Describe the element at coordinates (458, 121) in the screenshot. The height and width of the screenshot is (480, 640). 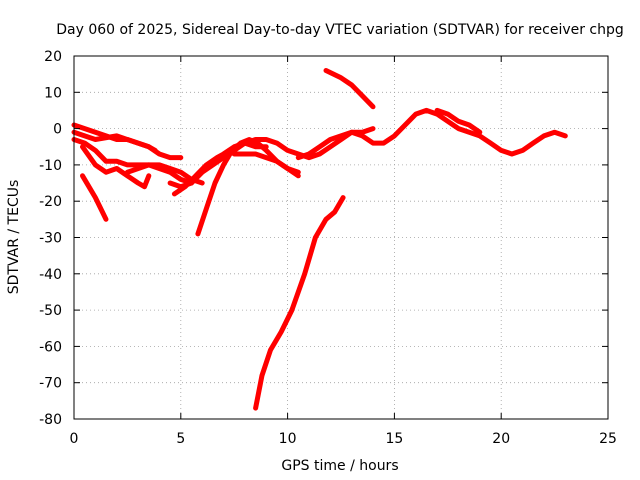
I see `series-track-o` at that location.